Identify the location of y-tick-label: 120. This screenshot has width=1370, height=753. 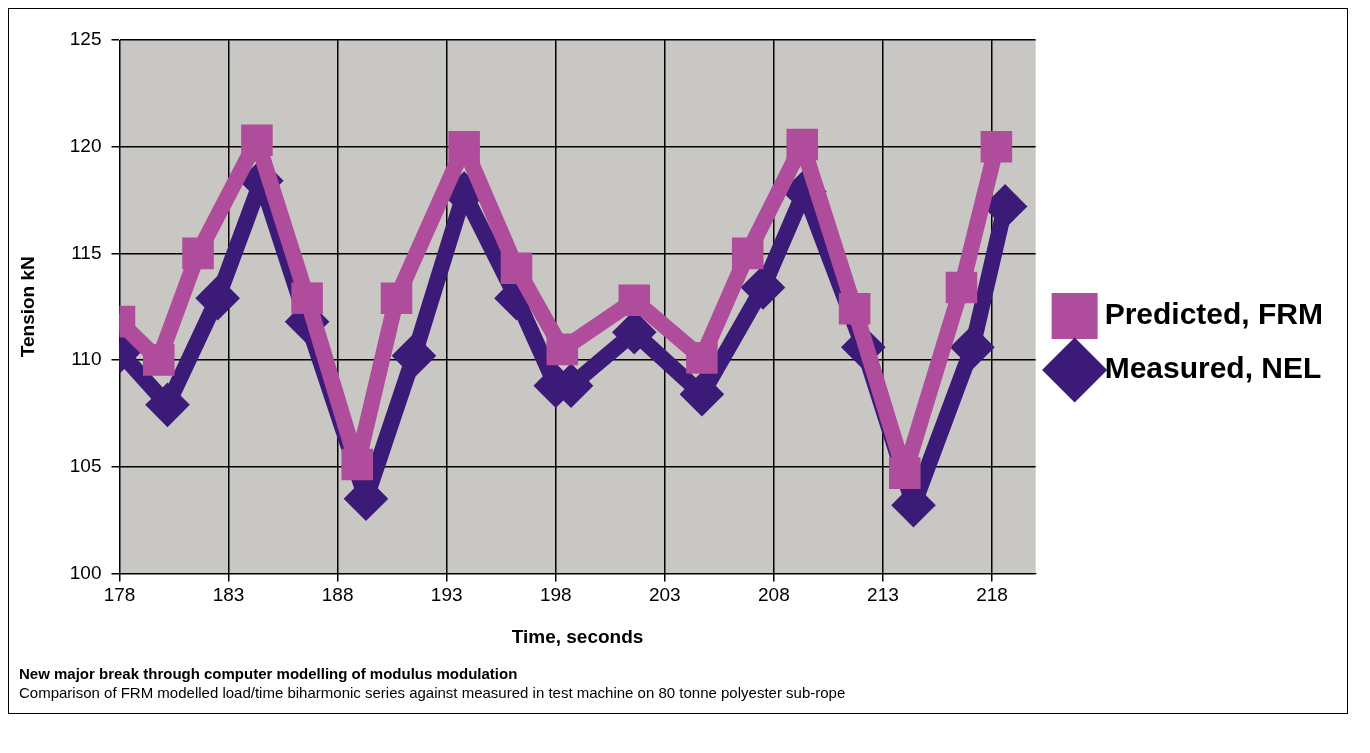
(85, 145).